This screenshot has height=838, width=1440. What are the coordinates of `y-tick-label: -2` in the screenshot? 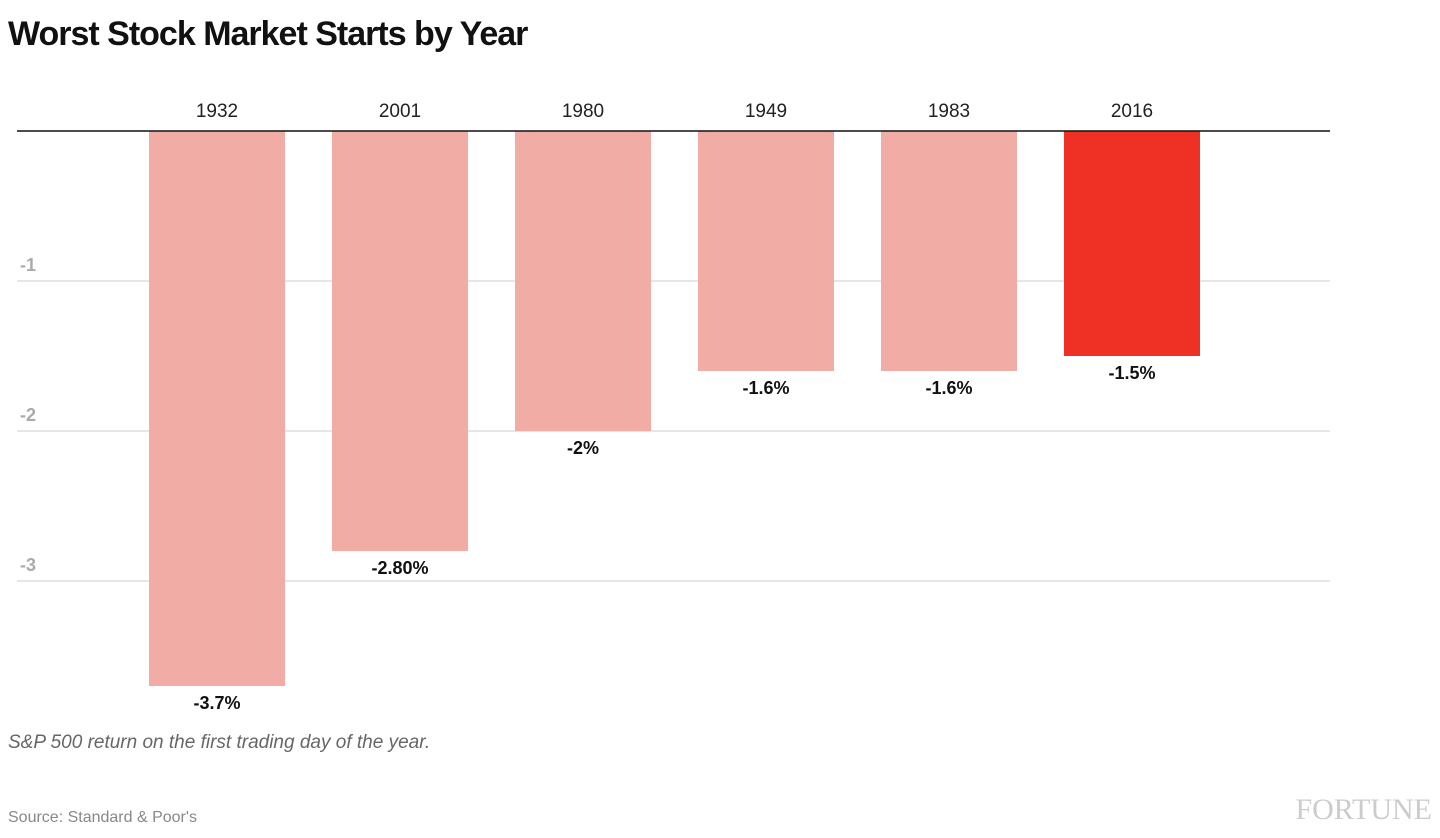 It's located at (28, 415).